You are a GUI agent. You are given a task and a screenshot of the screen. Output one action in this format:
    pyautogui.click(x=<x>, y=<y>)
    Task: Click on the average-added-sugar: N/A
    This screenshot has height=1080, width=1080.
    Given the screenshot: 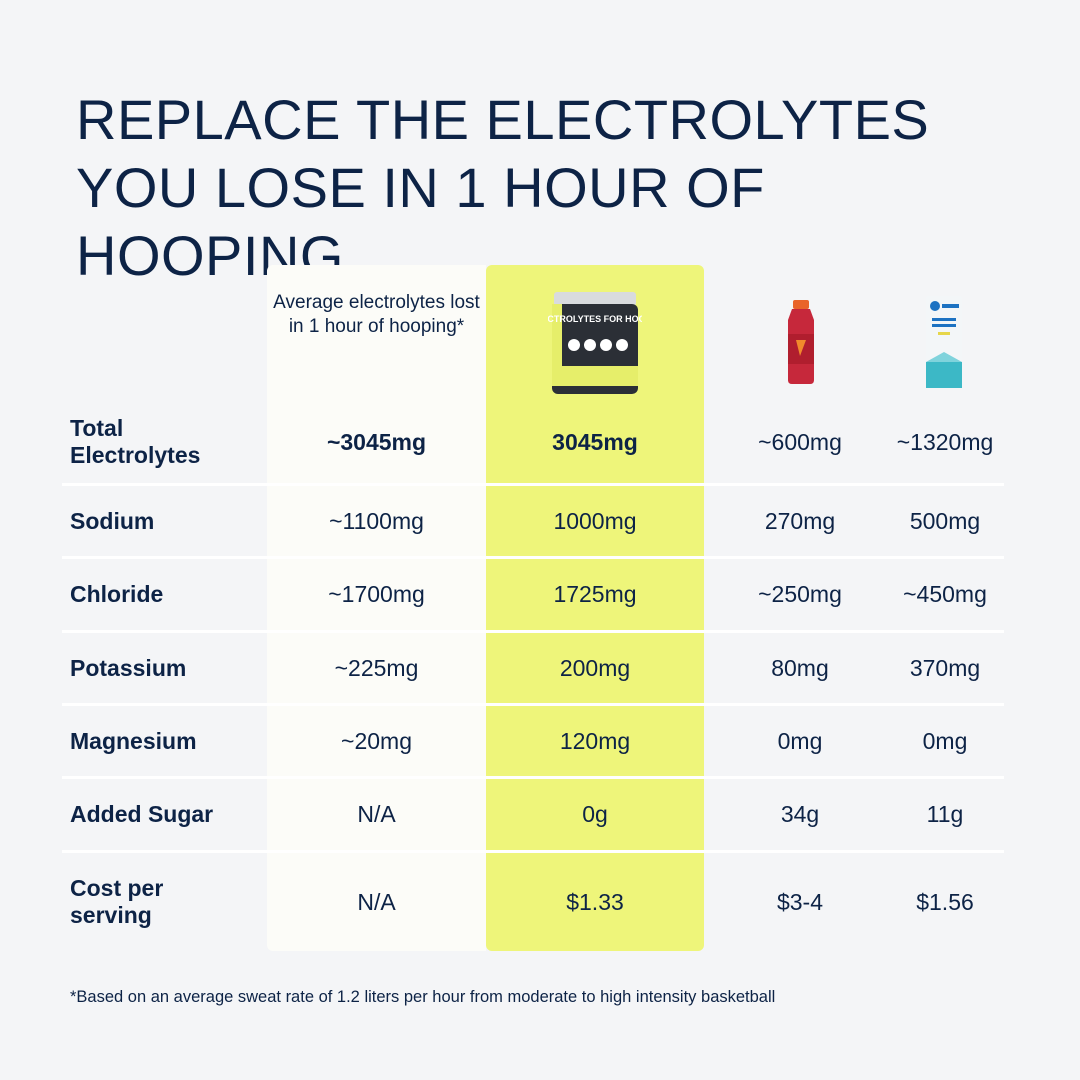 What is the action you would take?
    pyautogui.click(x=376, y=814)
    